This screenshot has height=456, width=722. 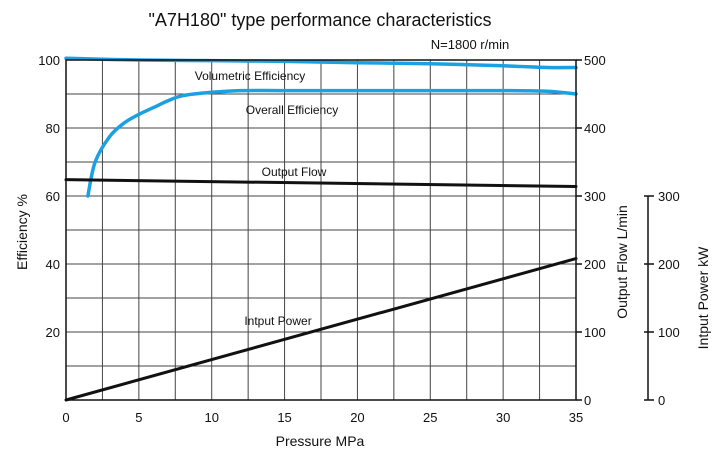 What do you see at coordinates (357, 417) in the screenshot?
I see `x-tick-label: 20` at bounding box center [357, 417].